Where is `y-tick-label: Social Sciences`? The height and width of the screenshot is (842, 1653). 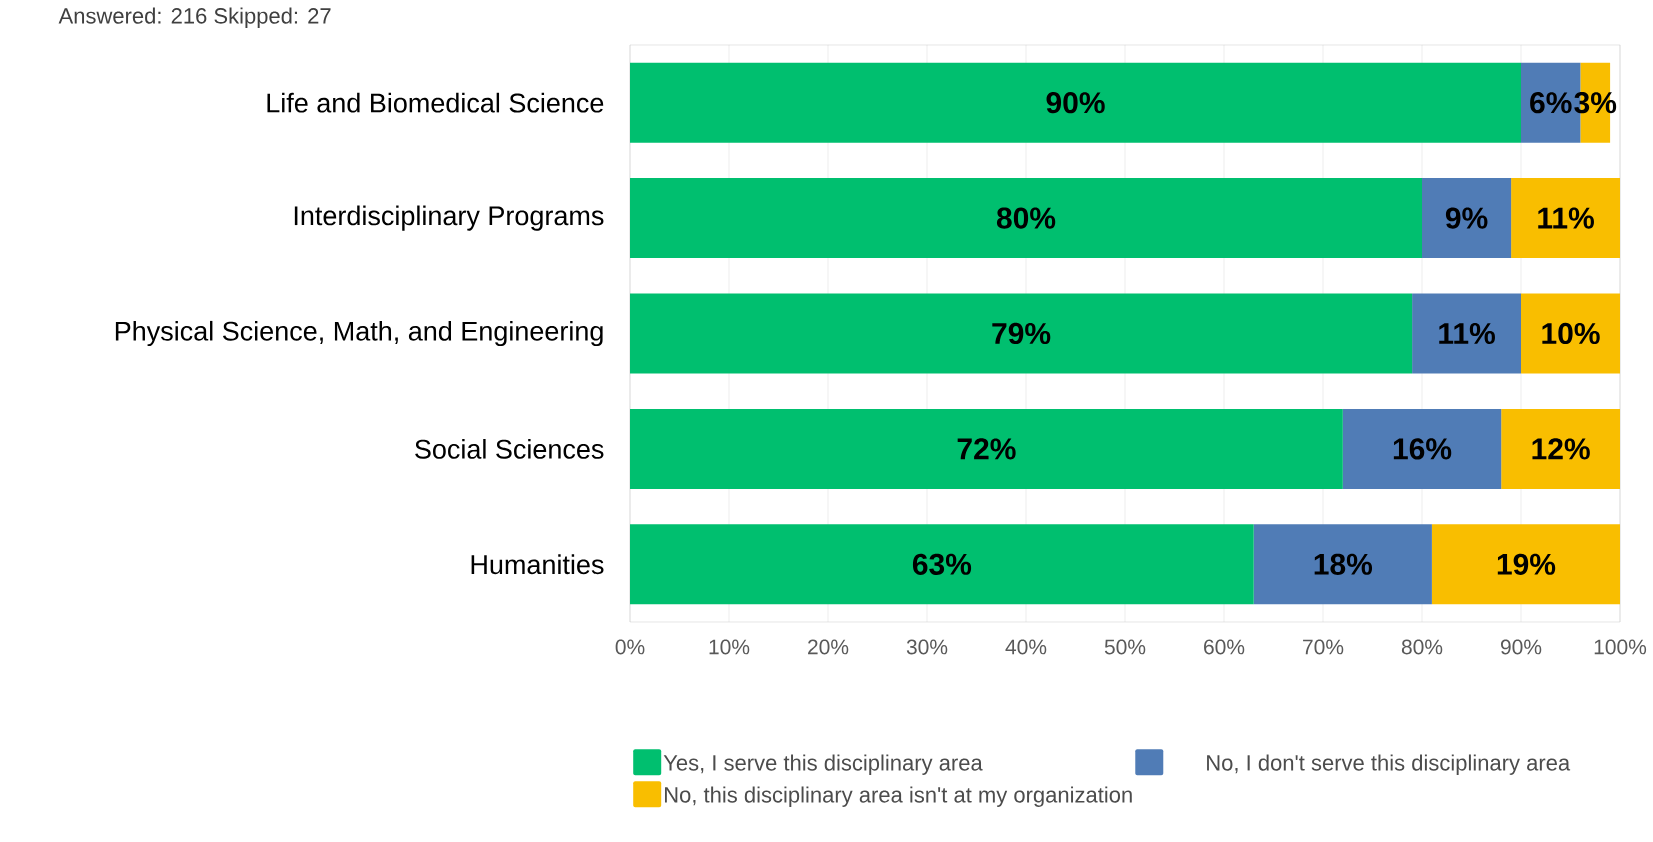 y-tick-label: Social Sciences is located at coordinates (509, 448).